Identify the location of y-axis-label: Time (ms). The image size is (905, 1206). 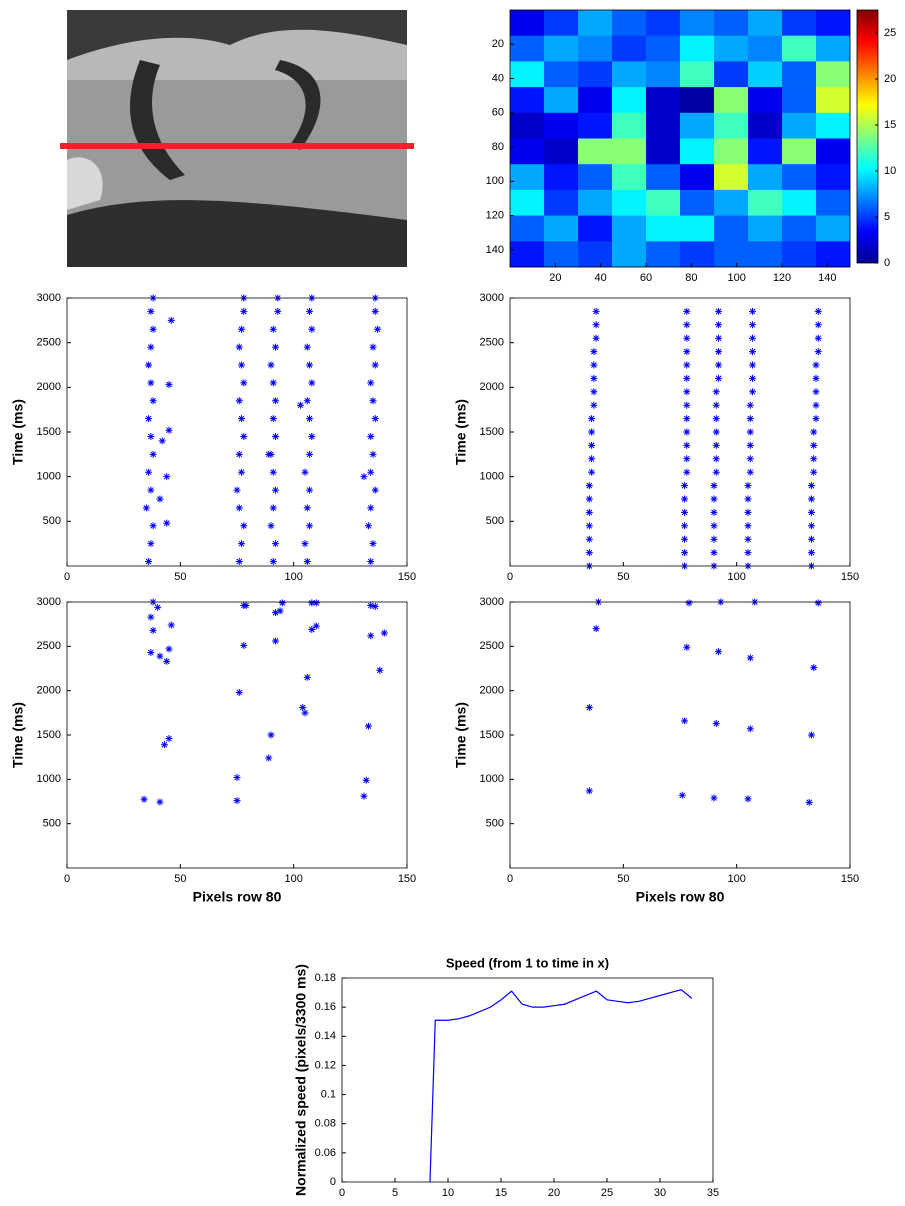
(18, 735).